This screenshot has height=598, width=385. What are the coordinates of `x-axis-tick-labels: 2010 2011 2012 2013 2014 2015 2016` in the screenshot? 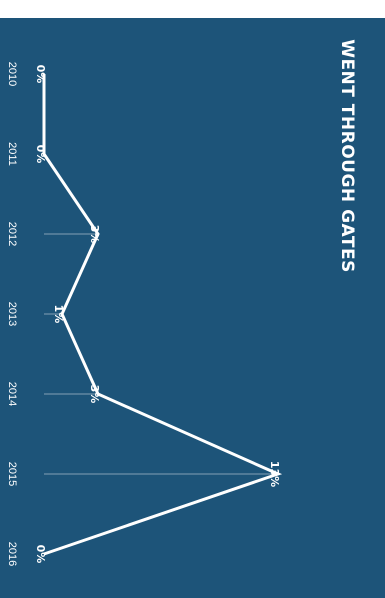 It's located at (12, 314).